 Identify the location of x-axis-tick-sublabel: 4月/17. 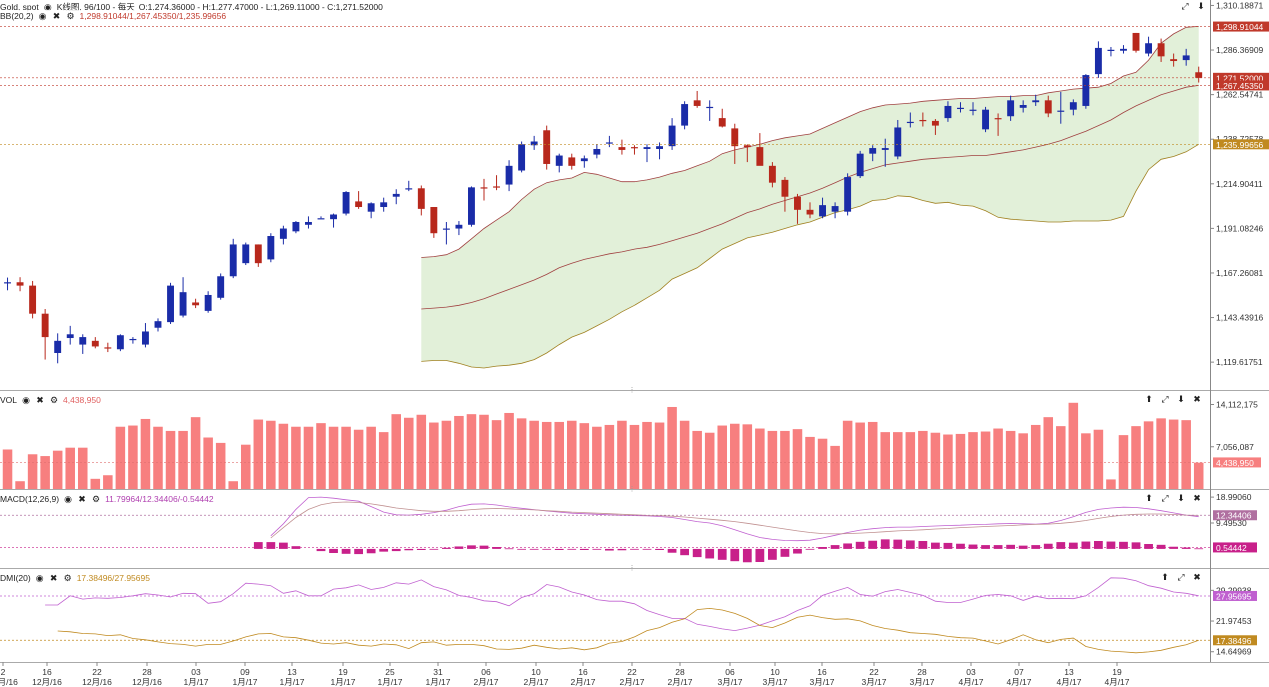
(1116, 682).